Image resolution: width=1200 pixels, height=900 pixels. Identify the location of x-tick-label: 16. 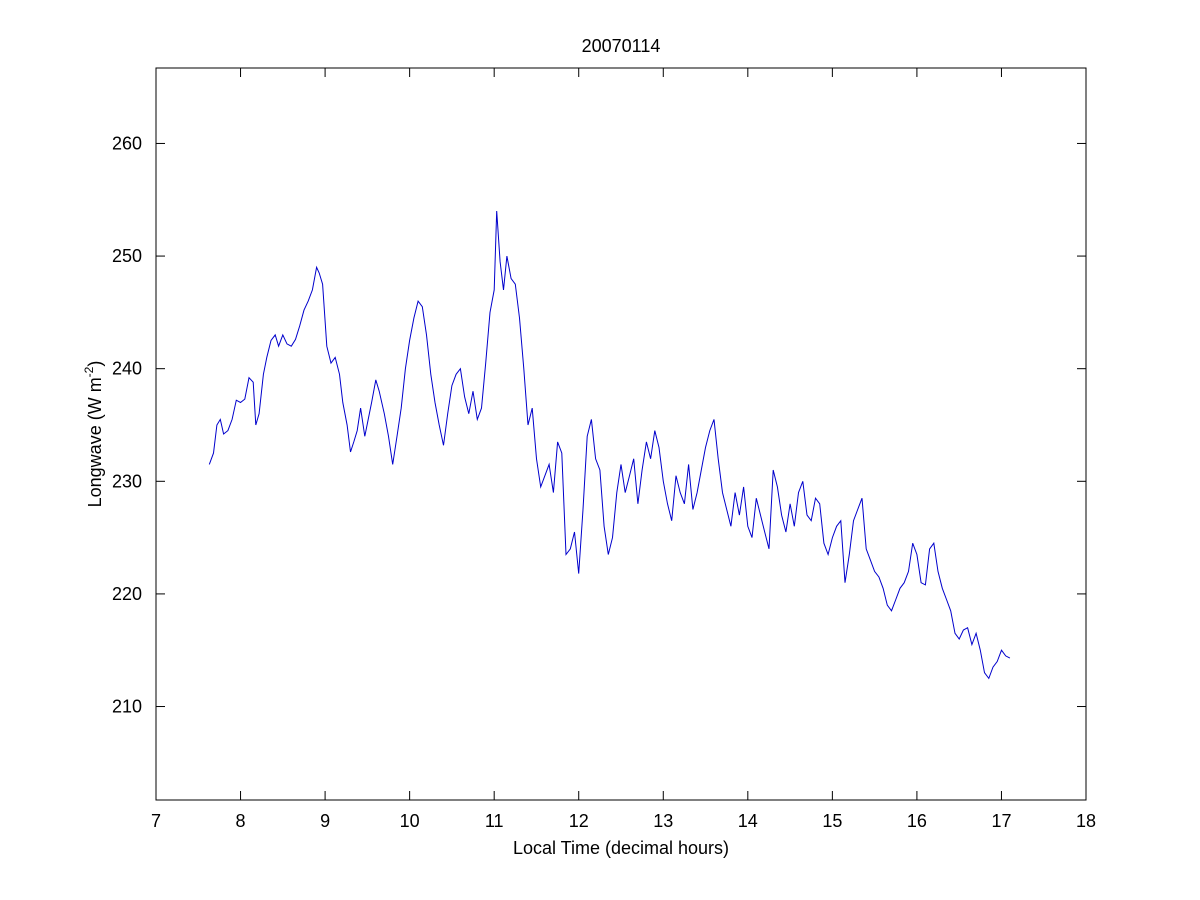
(917, 821).